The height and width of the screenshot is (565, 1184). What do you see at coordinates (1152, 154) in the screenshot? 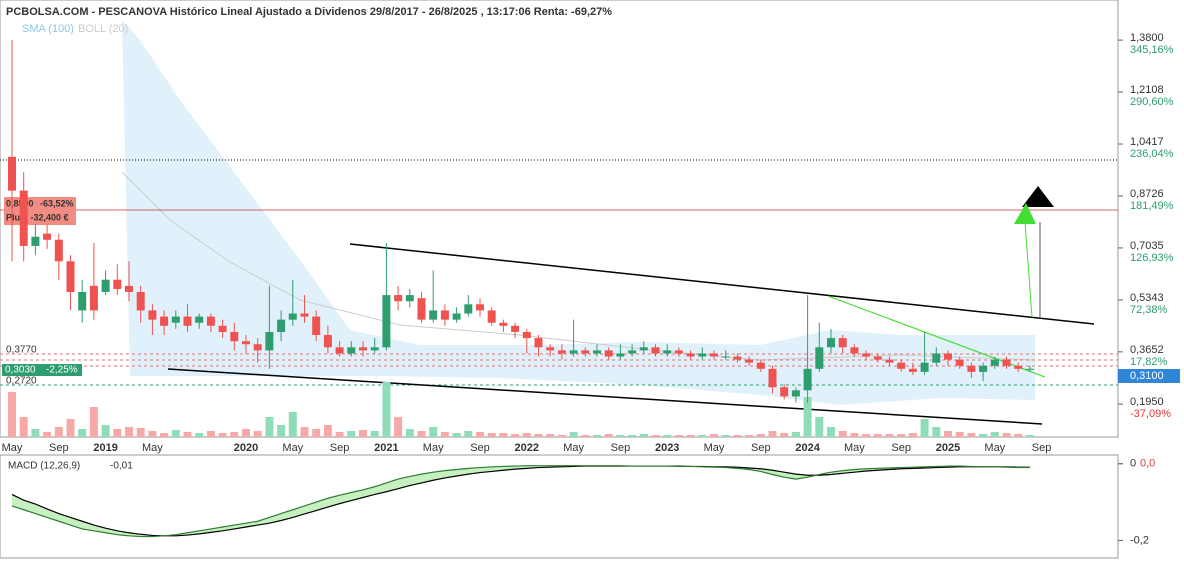
I see `y-tick-percent: 236,04%` at bounding box center [1152, 154].